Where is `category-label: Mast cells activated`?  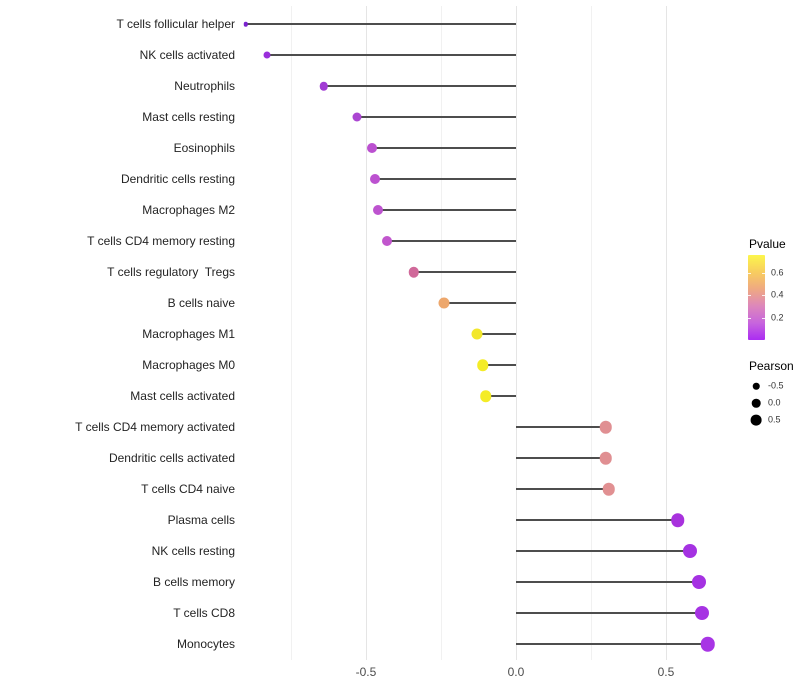 category-label: Mast cells activated is located at coordinates (182, 396).